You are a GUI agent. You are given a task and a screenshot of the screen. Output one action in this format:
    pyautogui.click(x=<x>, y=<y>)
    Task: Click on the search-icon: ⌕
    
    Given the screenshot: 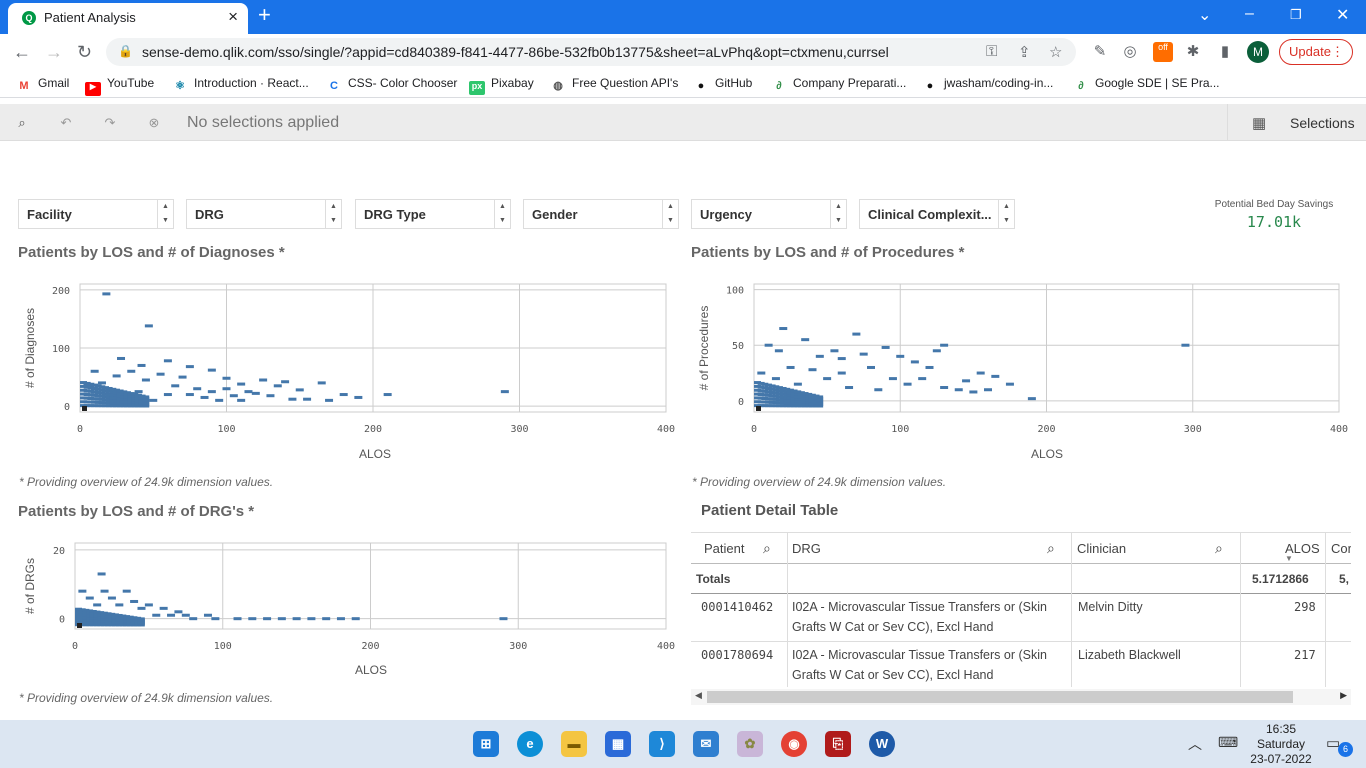 What is the action you would take?
    pyautogui.click(x=1051, y=548)
    